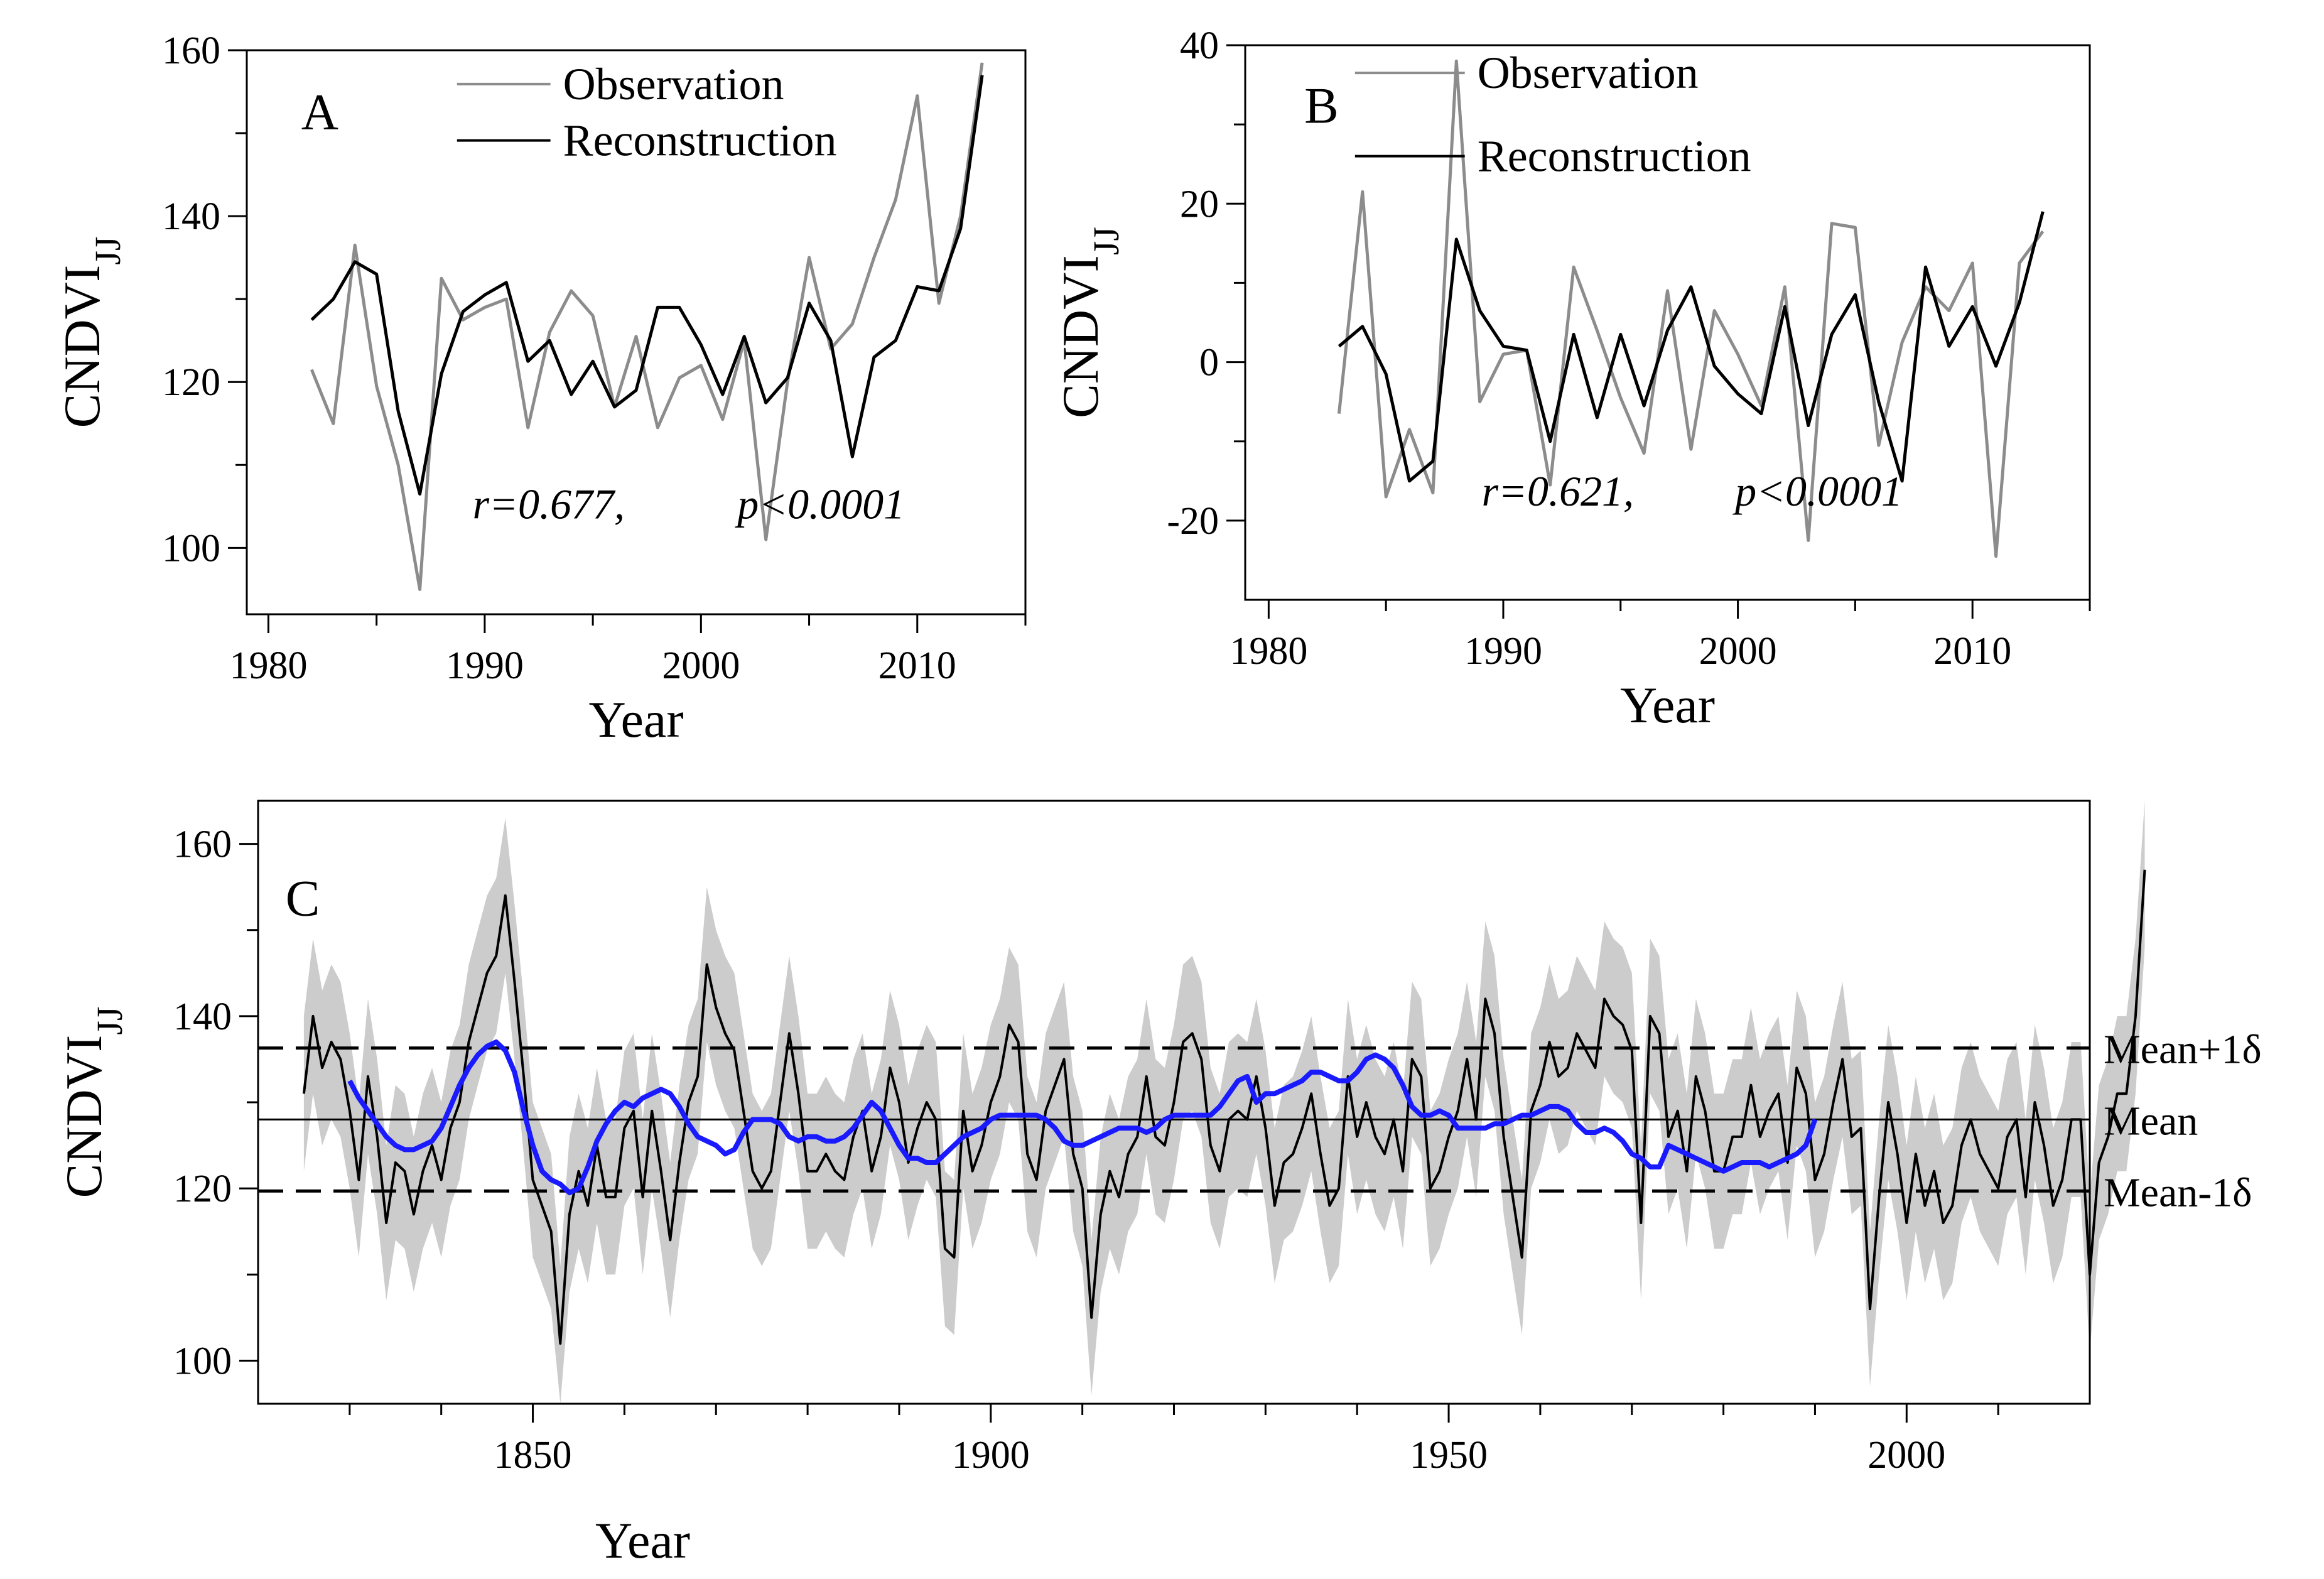 The height and width of the screenshot is (1579, 2324). What do you see at coordinates (107, 251) in the screenshot?
I see `panel-a-y-axis-title-sub: JJ` at bounding box center [107, 251].